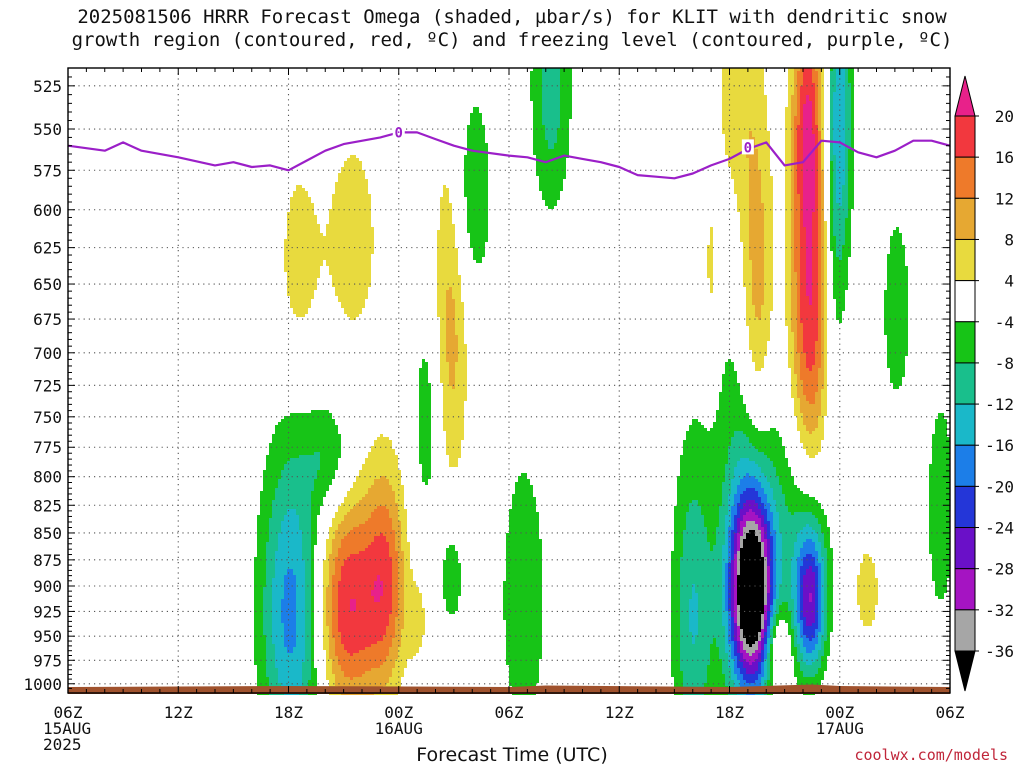 Image resolution: width=1024 pixels, height=768 pixels. Describe the element at coordinates (999, 404) in the screenshot. I see `colorbar-label: -12` at that location.